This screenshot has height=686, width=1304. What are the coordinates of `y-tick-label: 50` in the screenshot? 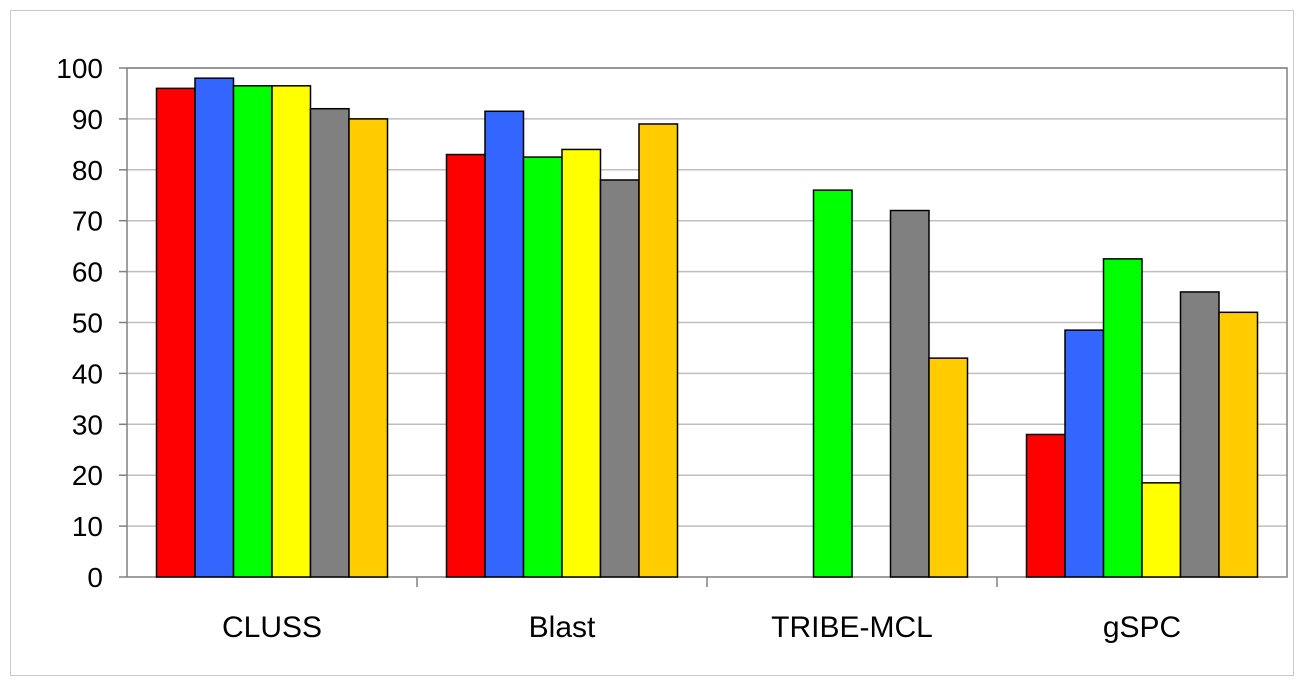 It's located at (87, 323).